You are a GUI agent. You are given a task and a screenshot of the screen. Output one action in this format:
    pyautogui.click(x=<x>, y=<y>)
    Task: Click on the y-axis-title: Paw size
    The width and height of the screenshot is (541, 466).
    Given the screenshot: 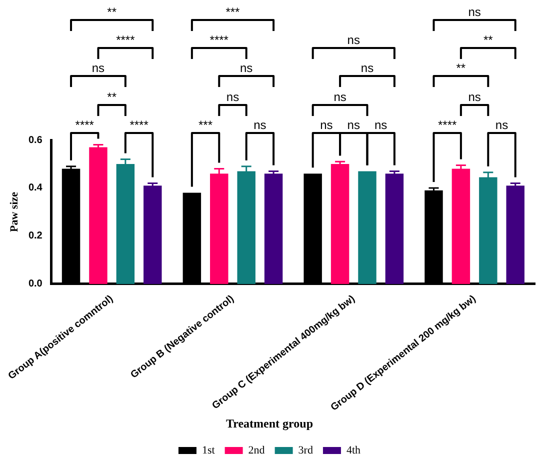 What is the action you would take?
    pyautogui.click(x=14, y=212)
    